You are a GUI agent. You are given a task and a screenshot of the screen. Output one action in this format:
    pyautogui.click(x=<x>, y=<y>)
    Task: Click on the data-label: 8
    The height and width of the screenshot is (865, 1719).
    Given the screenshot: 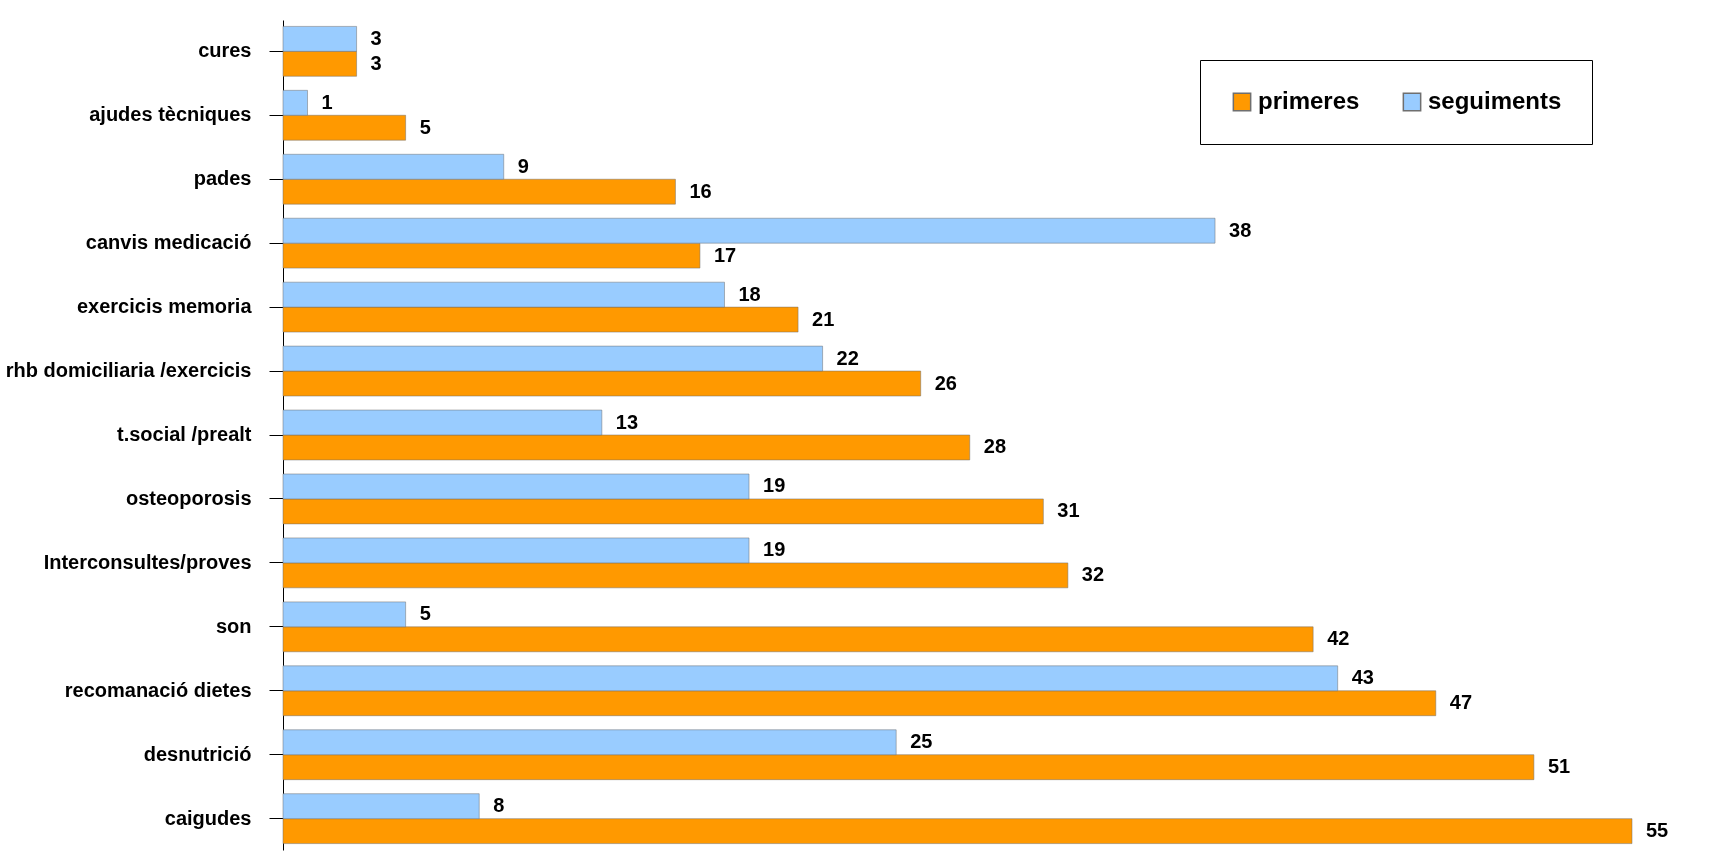 What is the action you would take?
    pyautogui.click(x=499, y=805)
    